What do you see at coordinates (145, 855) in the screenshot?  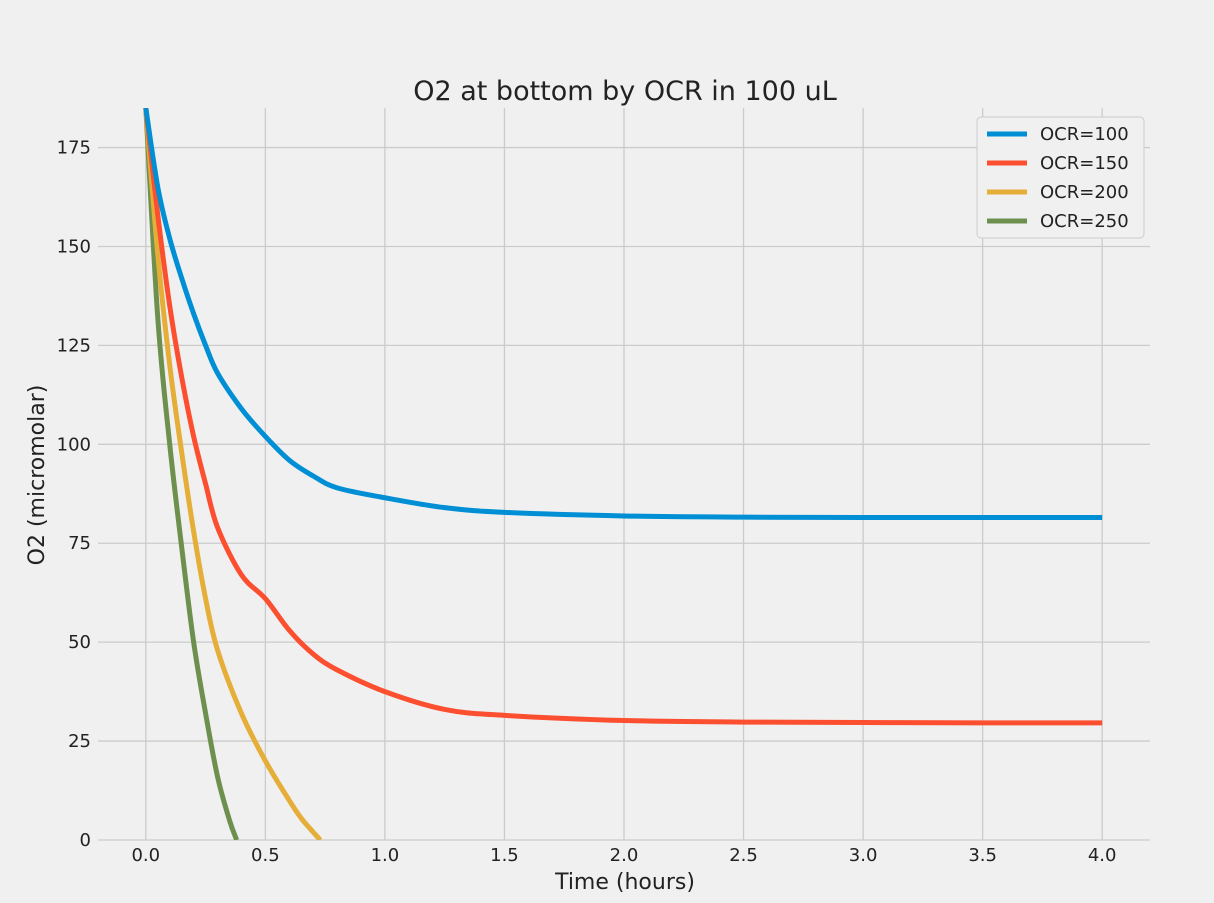 I see `x-tick-label: 0.0` at bounding box center [145, 855].